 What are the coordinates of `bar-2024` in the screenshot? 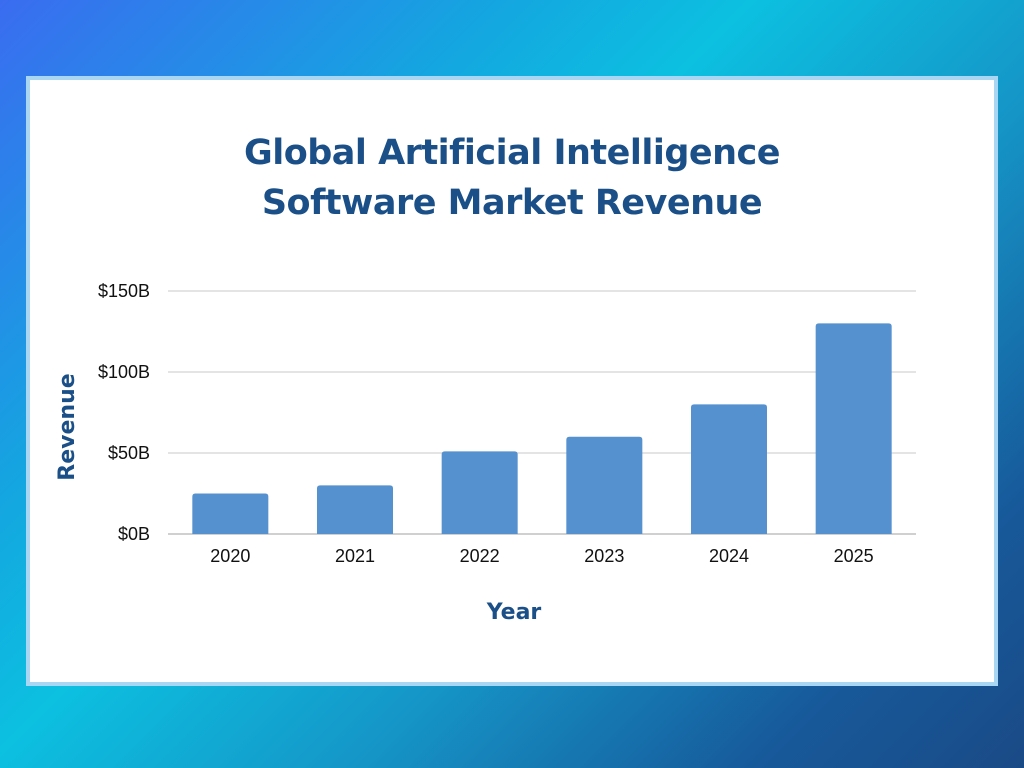 It's located at (729, 469).